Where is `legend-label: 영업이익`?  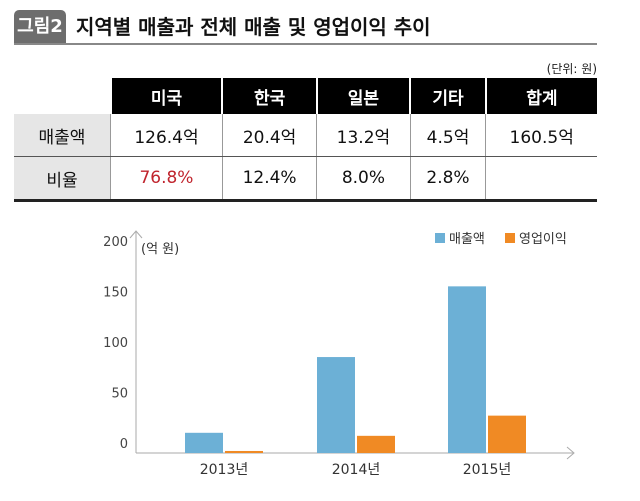 legend-label: 영업이익 is located at coordinates (543, 239).